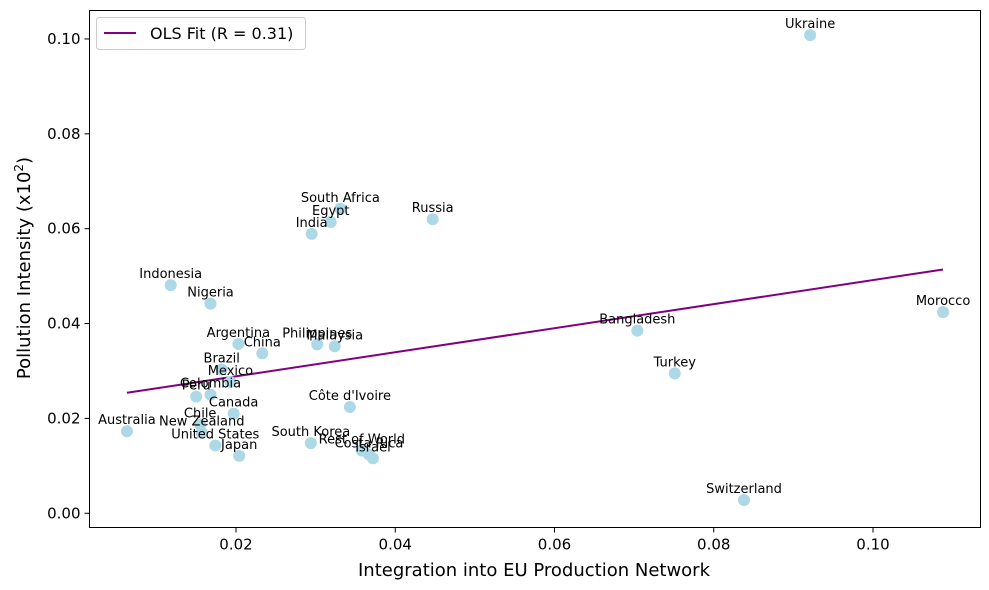 The width and height of the screenshot is (989, 590). I want to click on point-label: Morocco, so click(943, 301).